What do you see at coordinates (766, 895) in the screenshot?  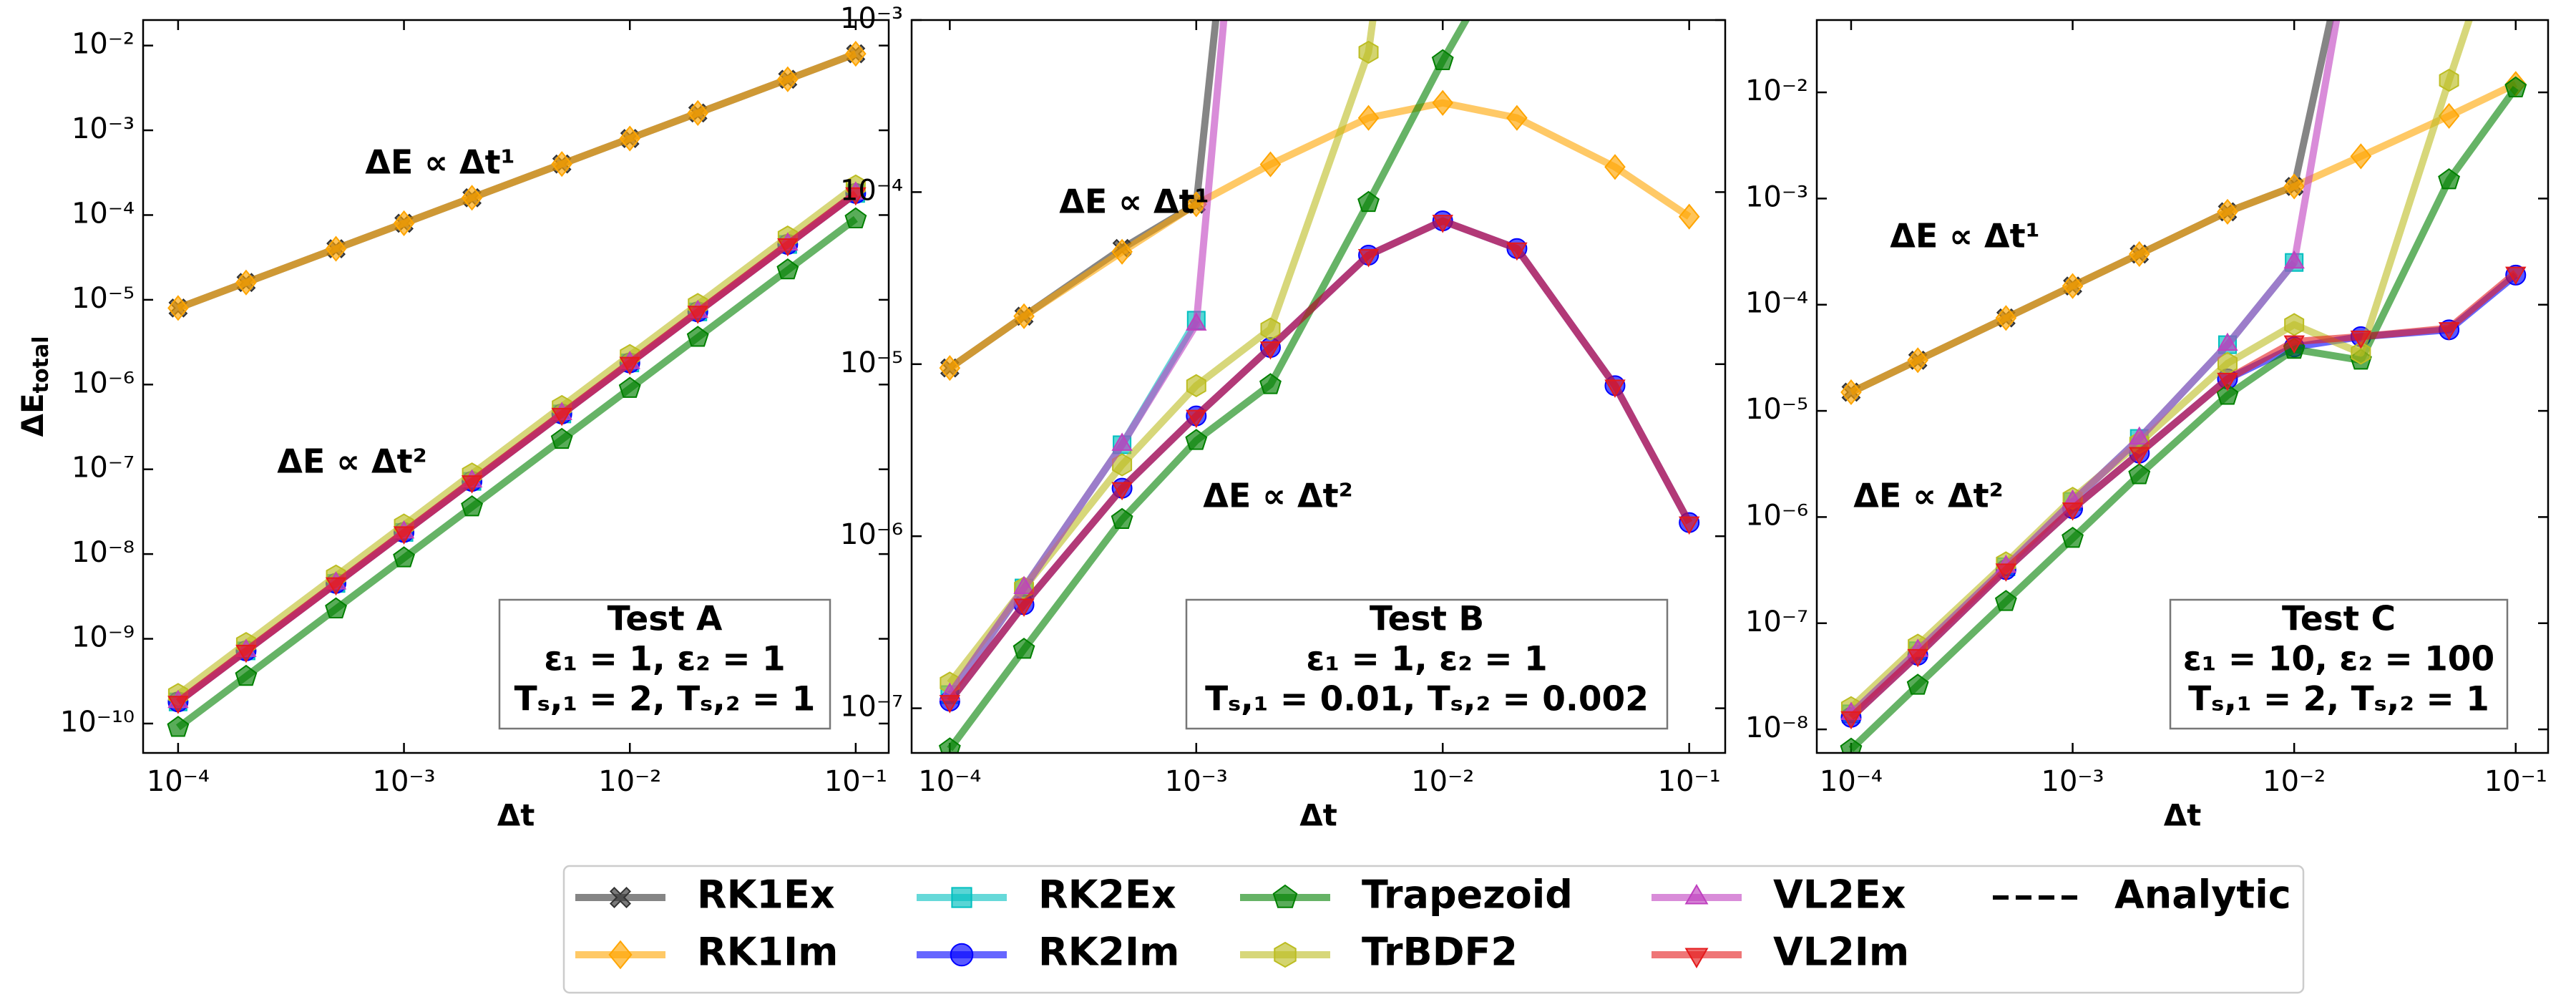 I see `legend-label: RK1Ex` at bounding box center [766, 895].